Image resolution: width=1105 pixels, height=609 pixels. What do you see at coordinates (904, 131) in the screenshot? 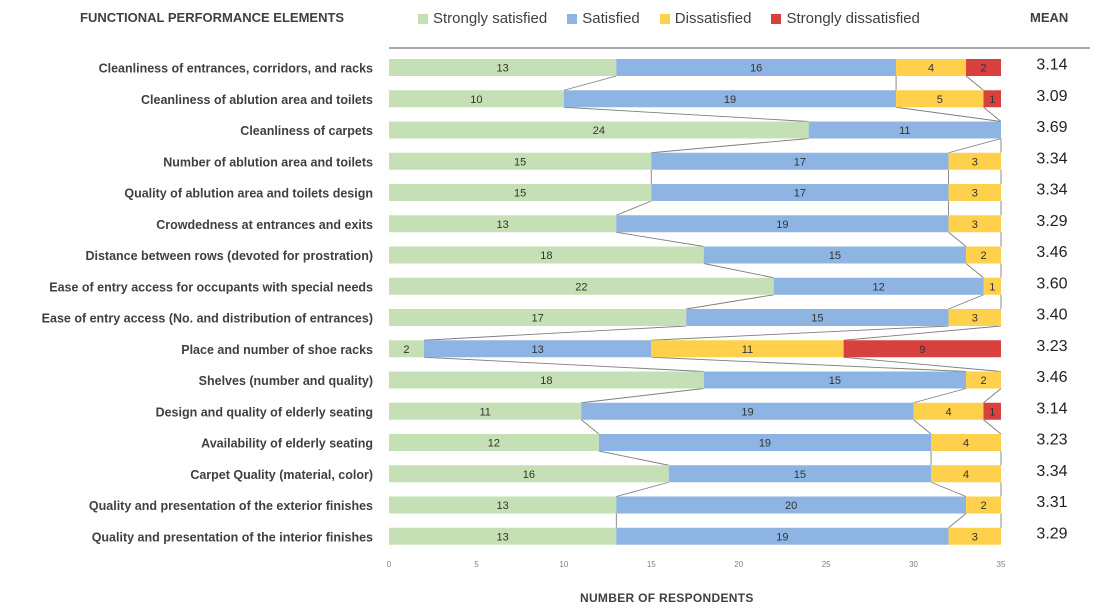
I see `bar-value-label: 11` at bounding box center [904, 131].